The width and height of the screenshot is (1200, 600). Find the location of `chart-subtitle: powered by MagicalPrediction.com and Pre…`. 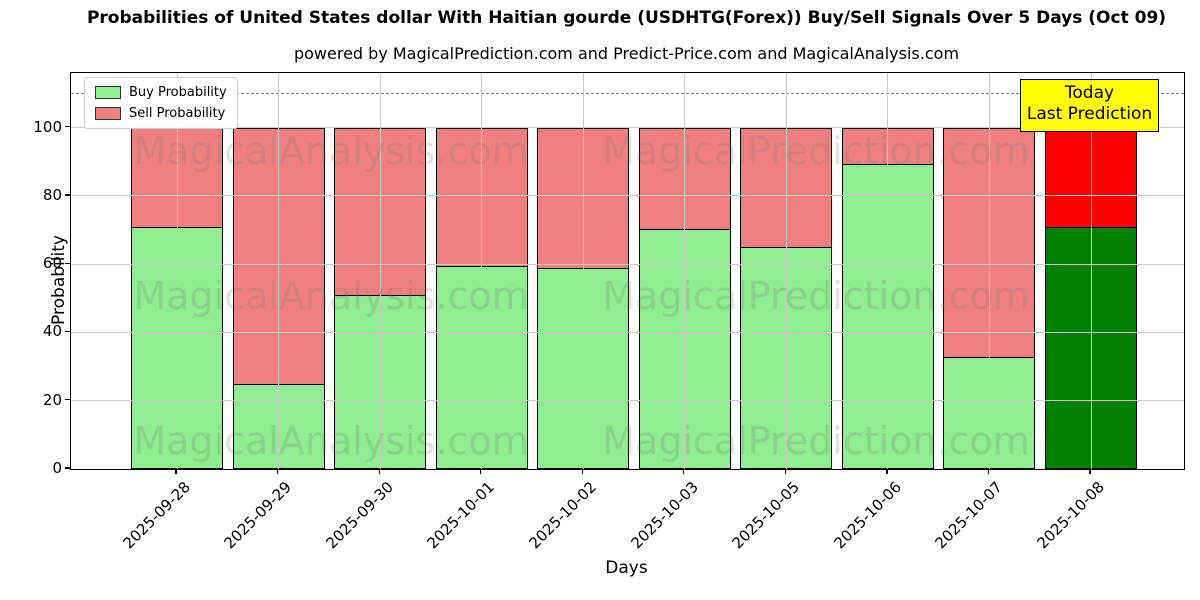

chart-subtitle: powered by MagicalPrediction.com and Pre… is located at coordinates (626, 53).